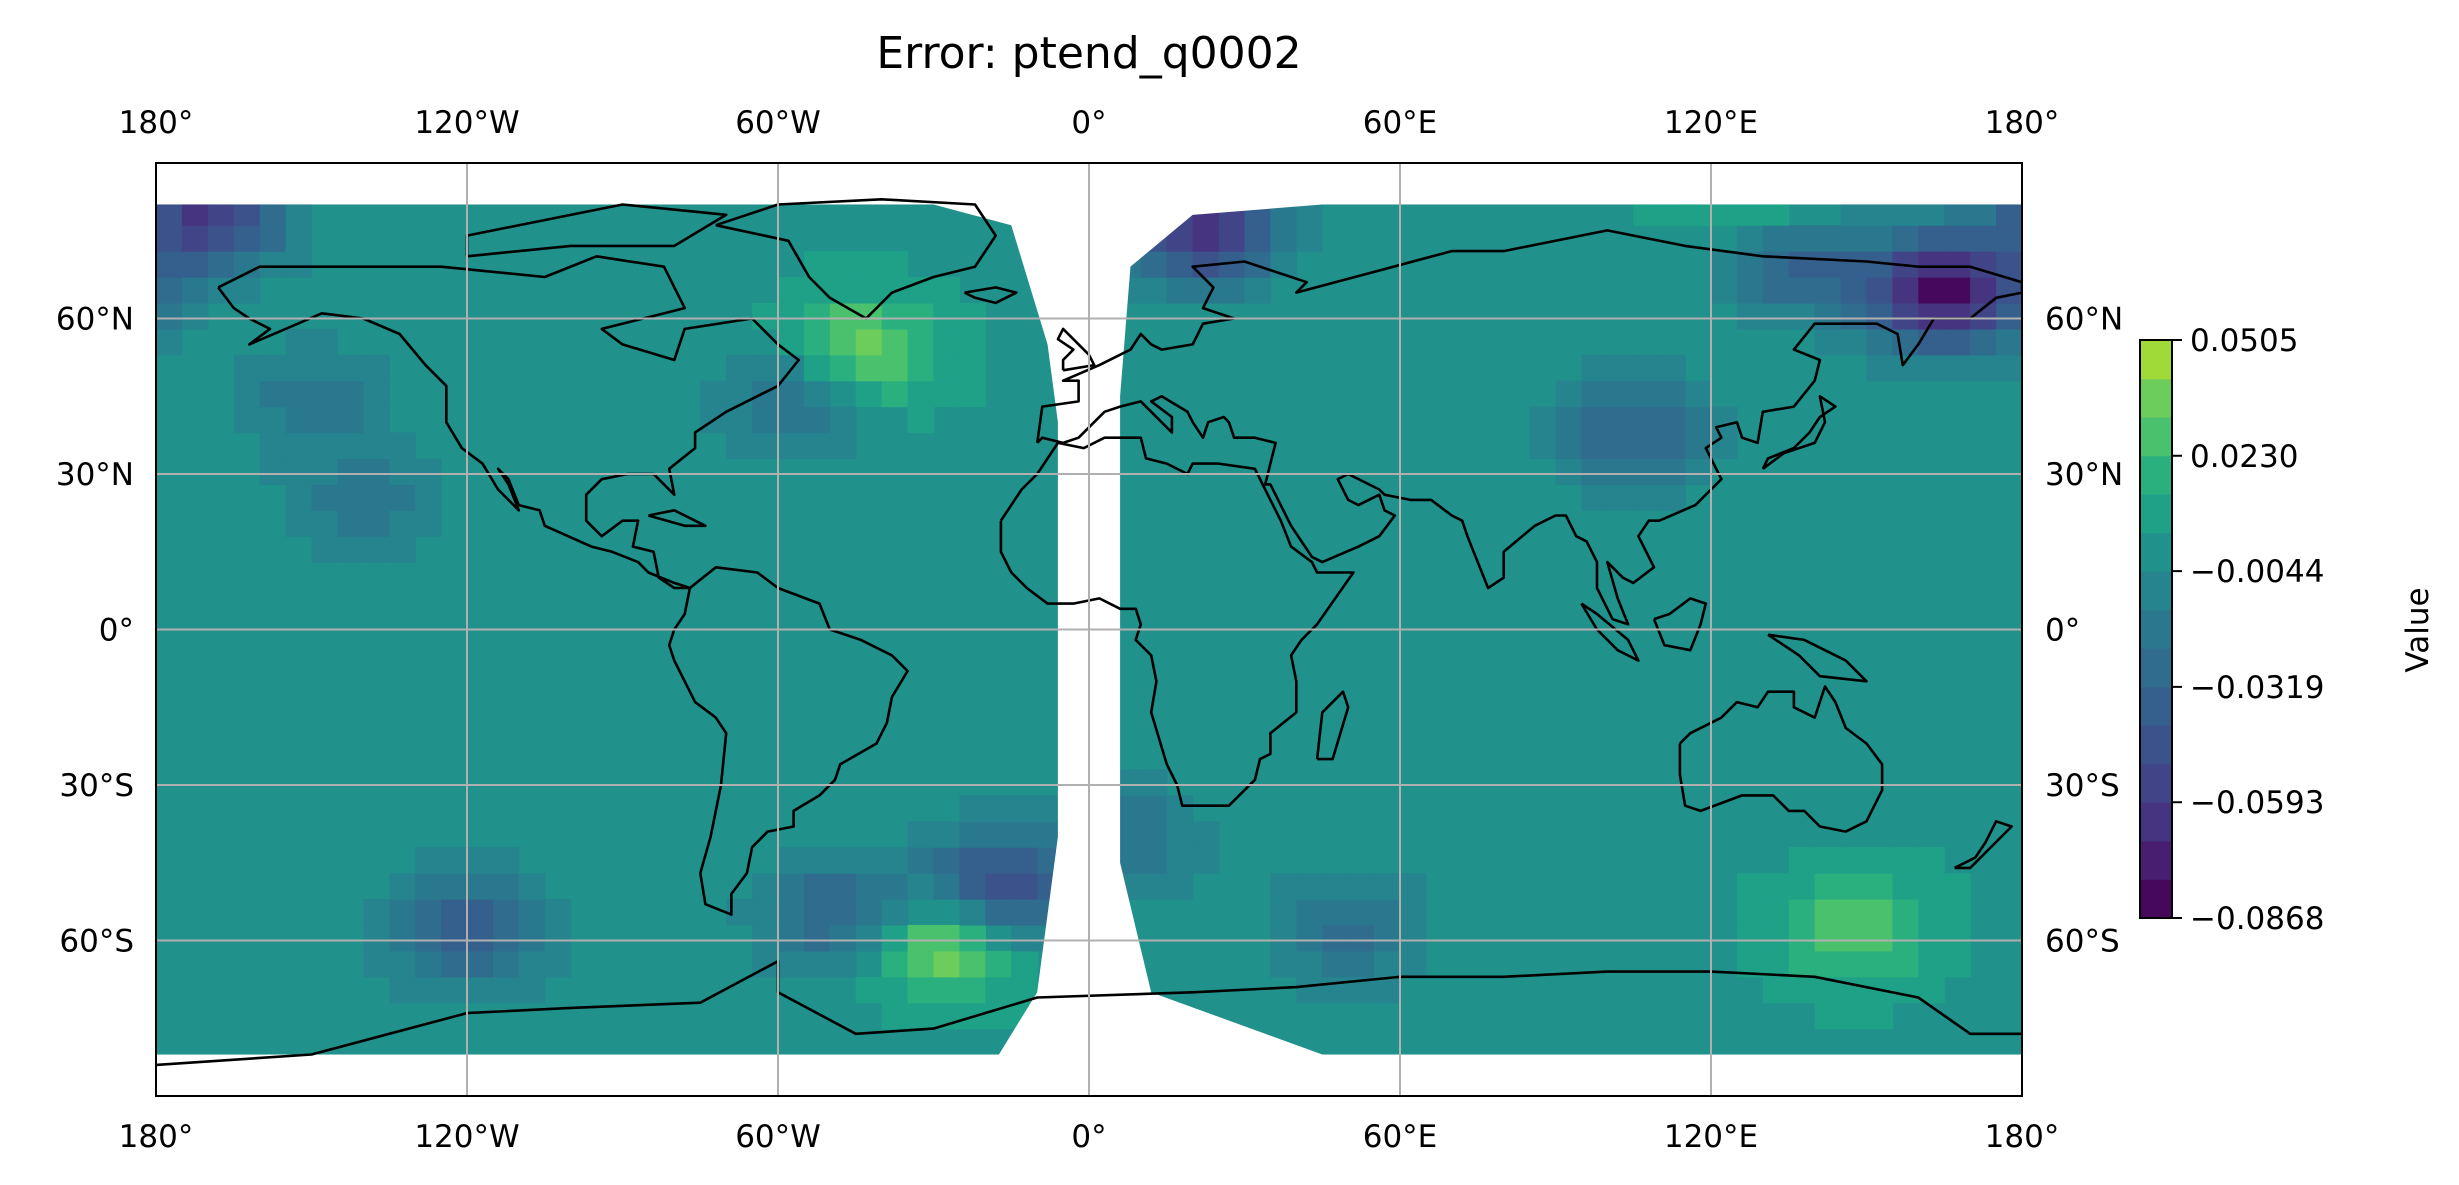 The image size is (2459, 1185). I want to click on lat-tick-label: 30°S, so click(2082, 786).